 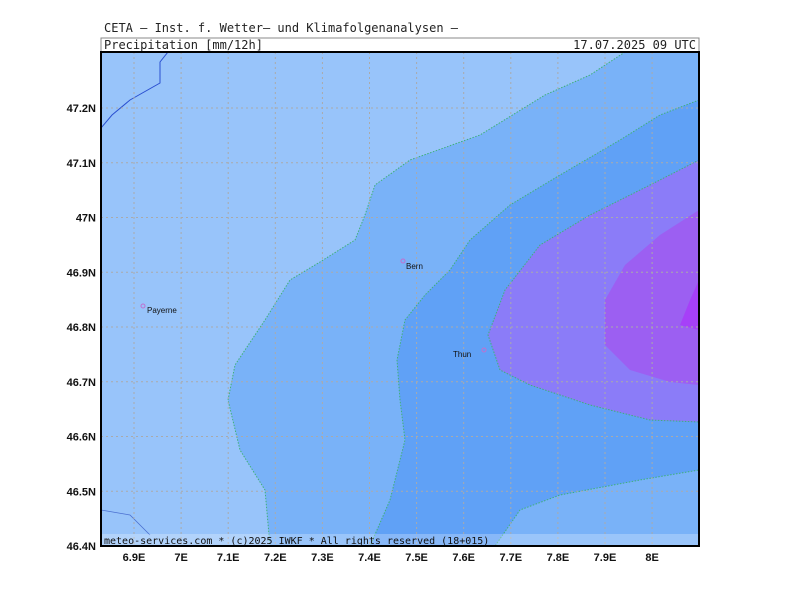 What do you see at coordinates (228, 558) in the screenshot?
I see `x-tick-label: 7.1E` at bounding box center [228, 558].